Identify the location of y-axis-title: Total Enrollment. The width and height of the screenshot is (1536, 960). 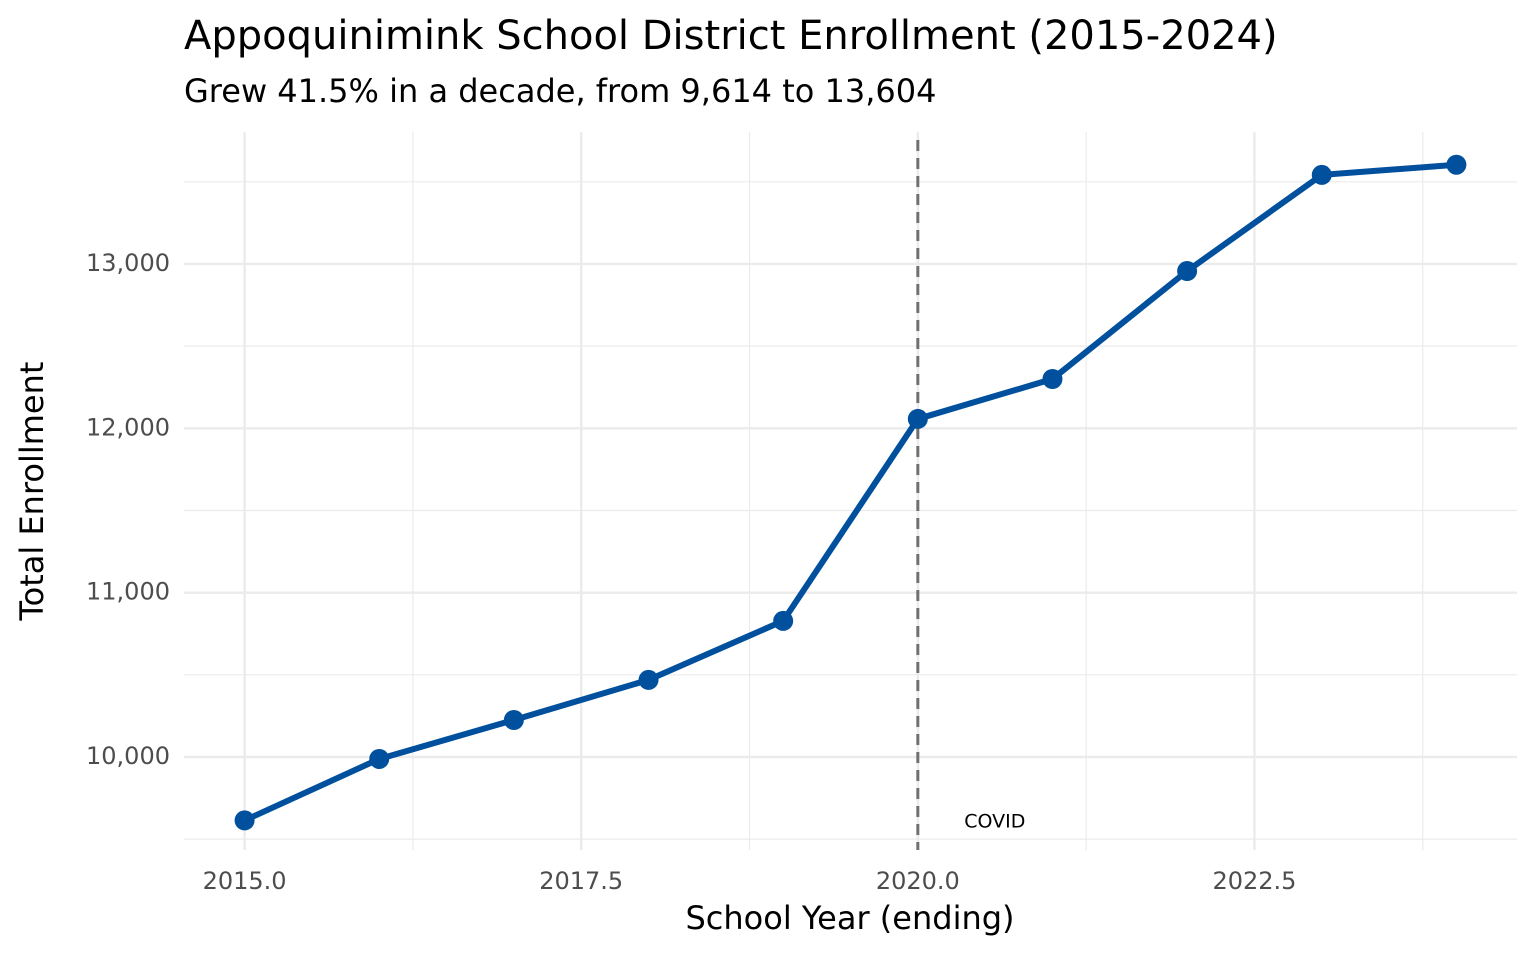
(32, 492).